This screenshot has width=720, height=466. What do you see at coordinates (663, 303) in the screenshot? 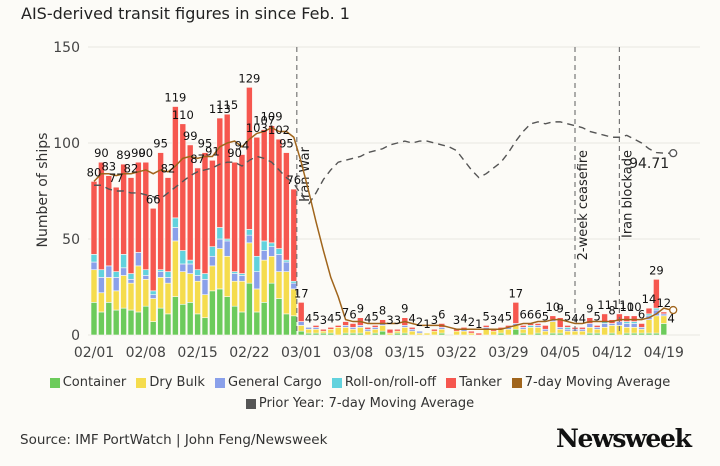
I see `bar-total-label: 12` at bounding box center [663, 303].